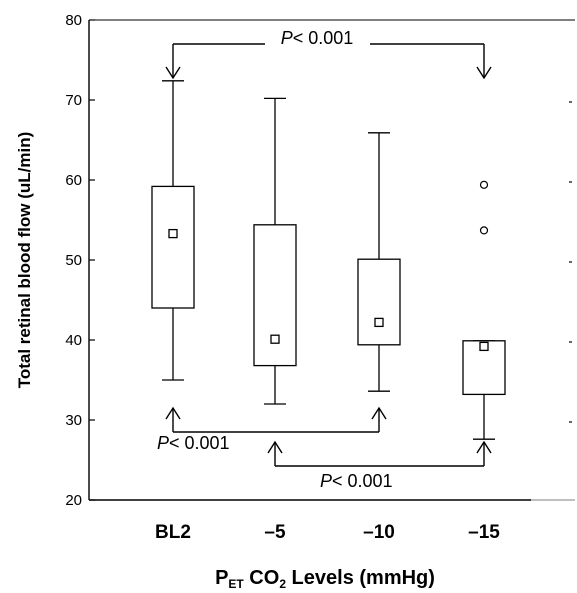 This screenshot has height=593, width=577. Describe the element at coordinates (73, 100) in the screenshot. I see `y-tick-label: 70` at that location.